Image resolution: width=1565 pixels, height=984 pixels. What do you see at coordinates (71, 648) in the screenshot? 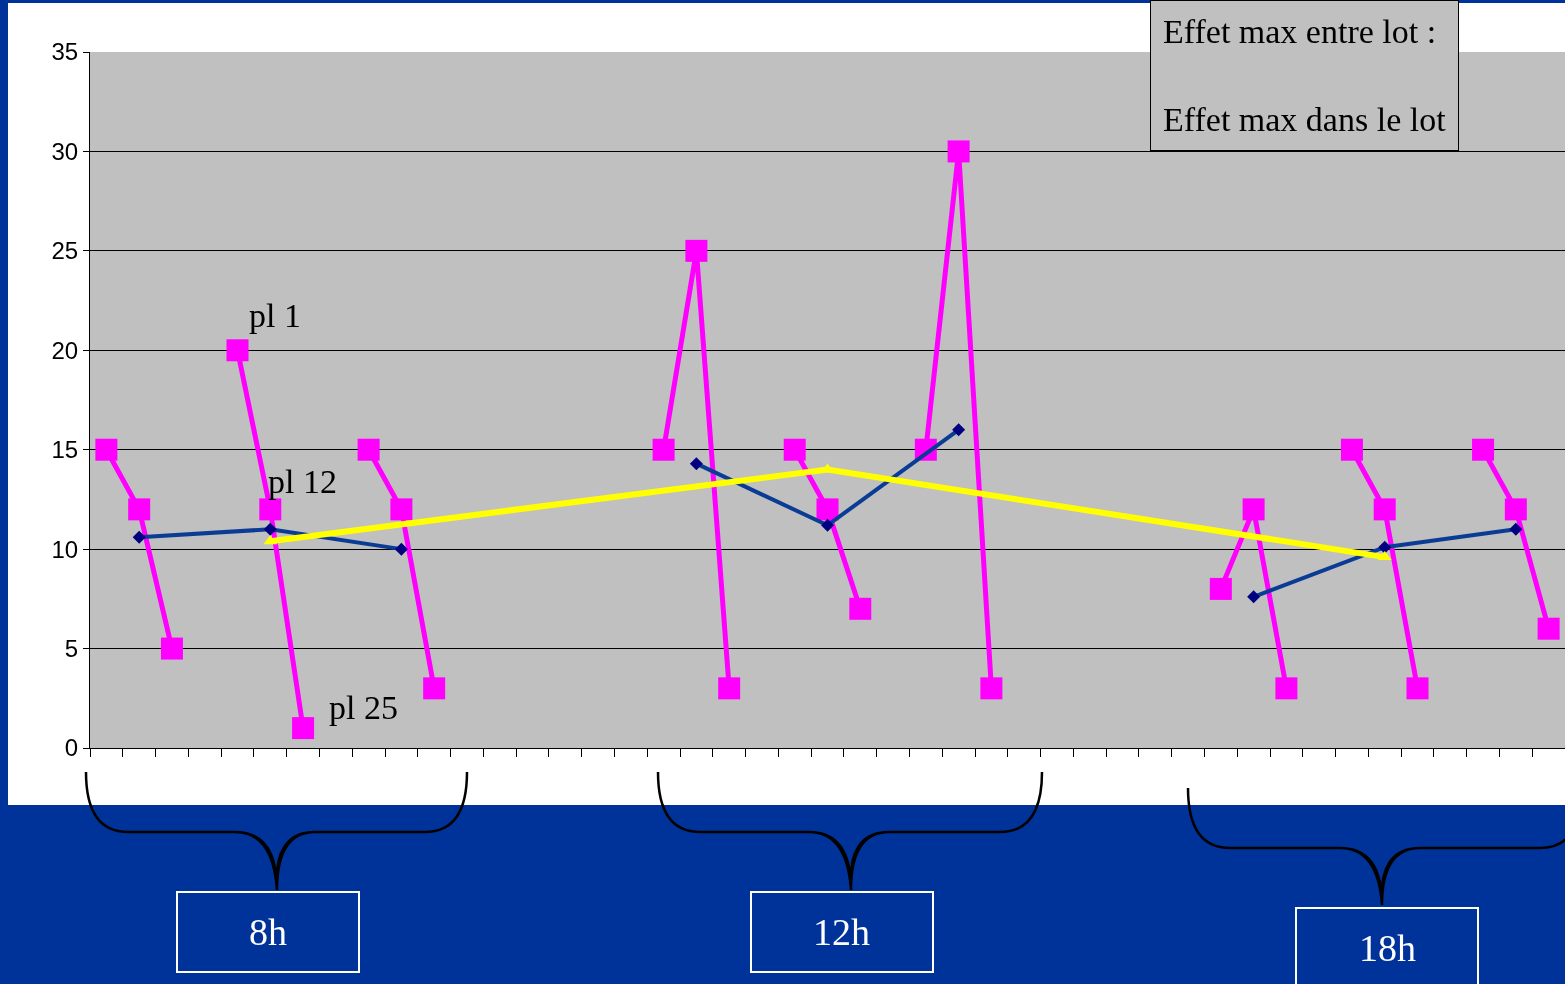
I see `y-tick-label: 5` at bounding box center [71, 648].